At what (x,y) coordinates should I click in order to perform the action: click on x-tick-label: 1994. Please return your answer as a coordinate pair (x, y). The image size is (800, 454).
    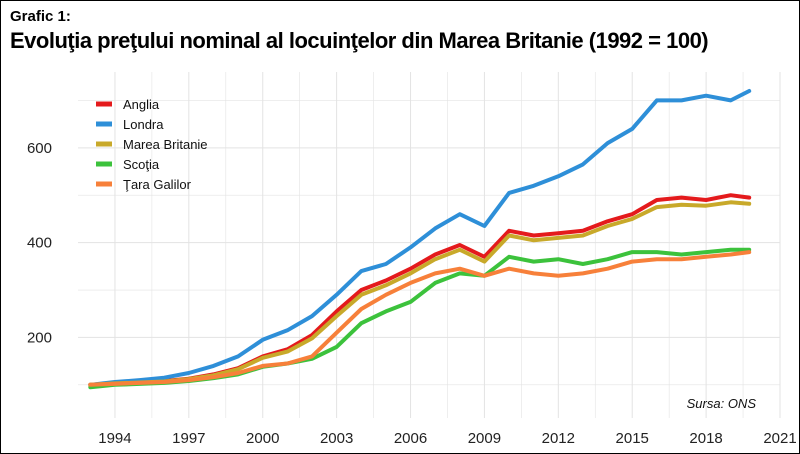
    Looking at the image, I should click on (114, 438).